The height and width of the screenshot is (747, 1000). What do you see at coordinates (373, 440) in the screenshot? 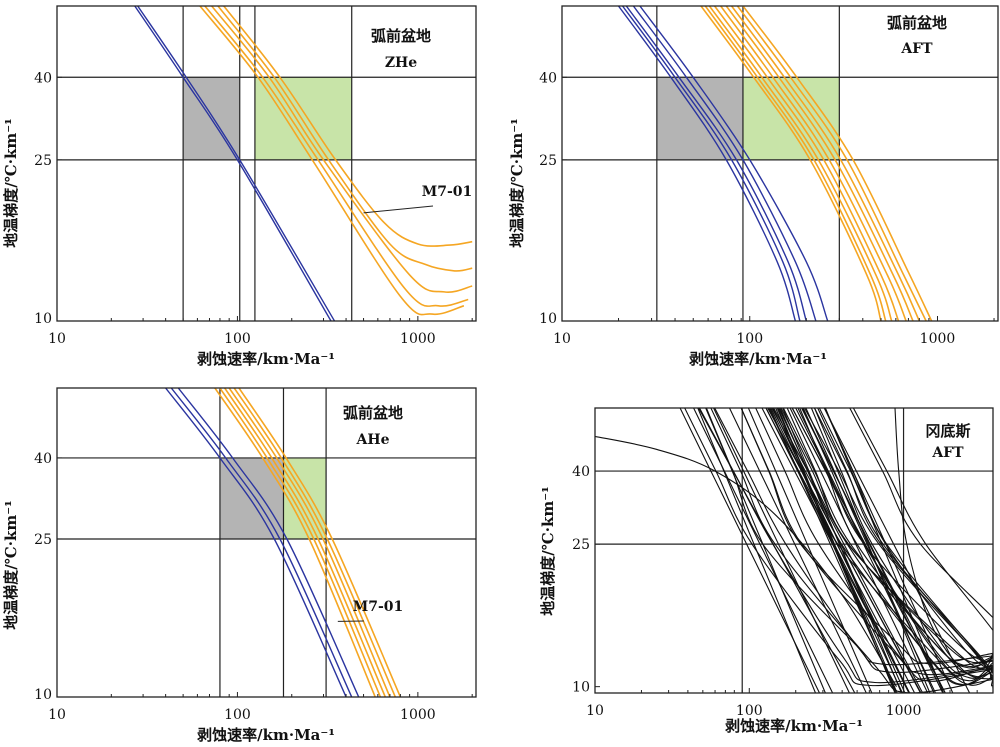
I see `panel-label-method: AHe` at bounding box center [373, 440].